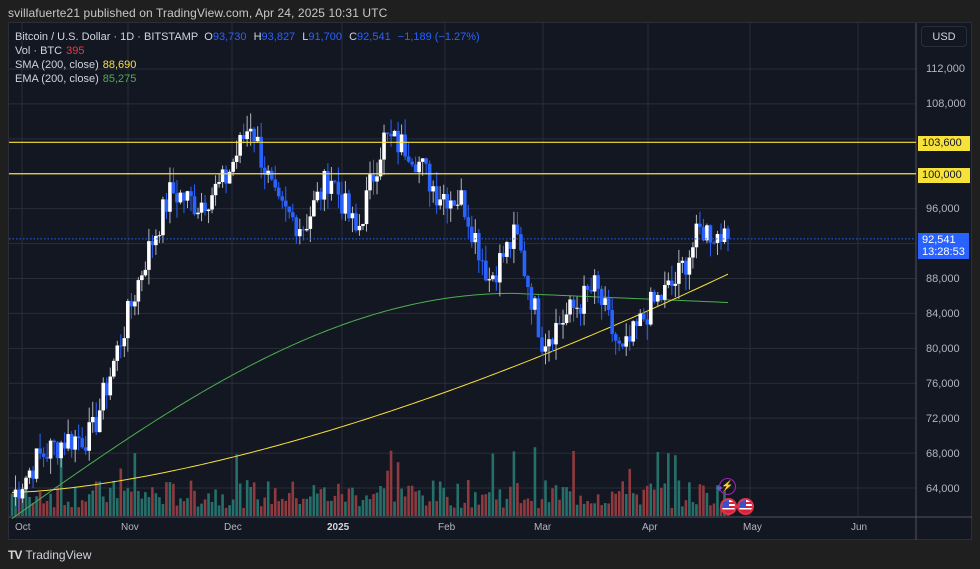 The height and width of the screenshot is (569, 980). Describe the element at coordinates (278, 37) in the screenshot. I see `high-value: 93,827` at that location.